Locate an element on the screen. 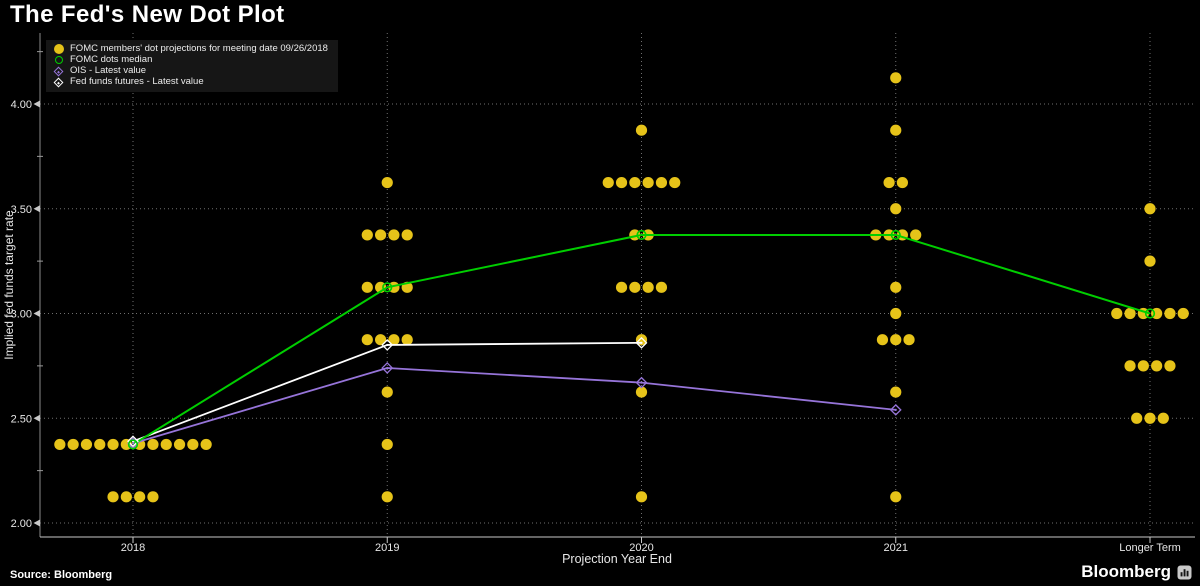  x-tick-label: 2021 is located at coordinates (896, 548).